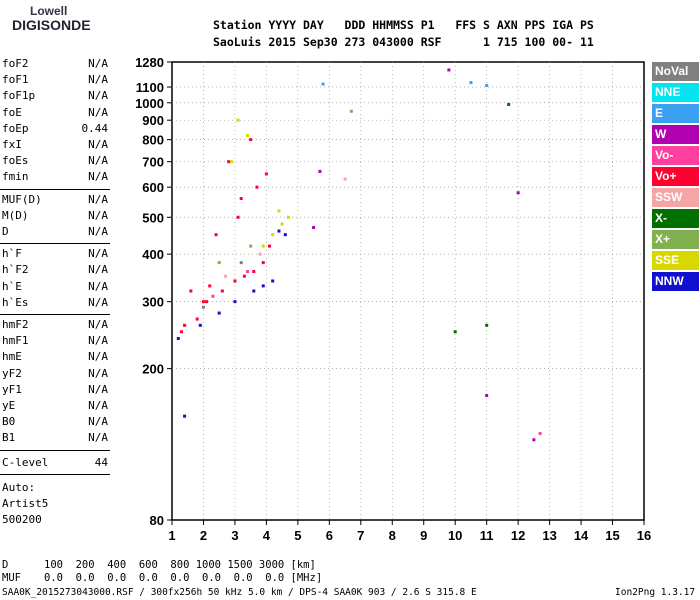 The width and height of the screenshot is (700, 600). Describe the element at coordinates (19, 487) in the screenshot. I see `auto-label: Auto:` at that location.